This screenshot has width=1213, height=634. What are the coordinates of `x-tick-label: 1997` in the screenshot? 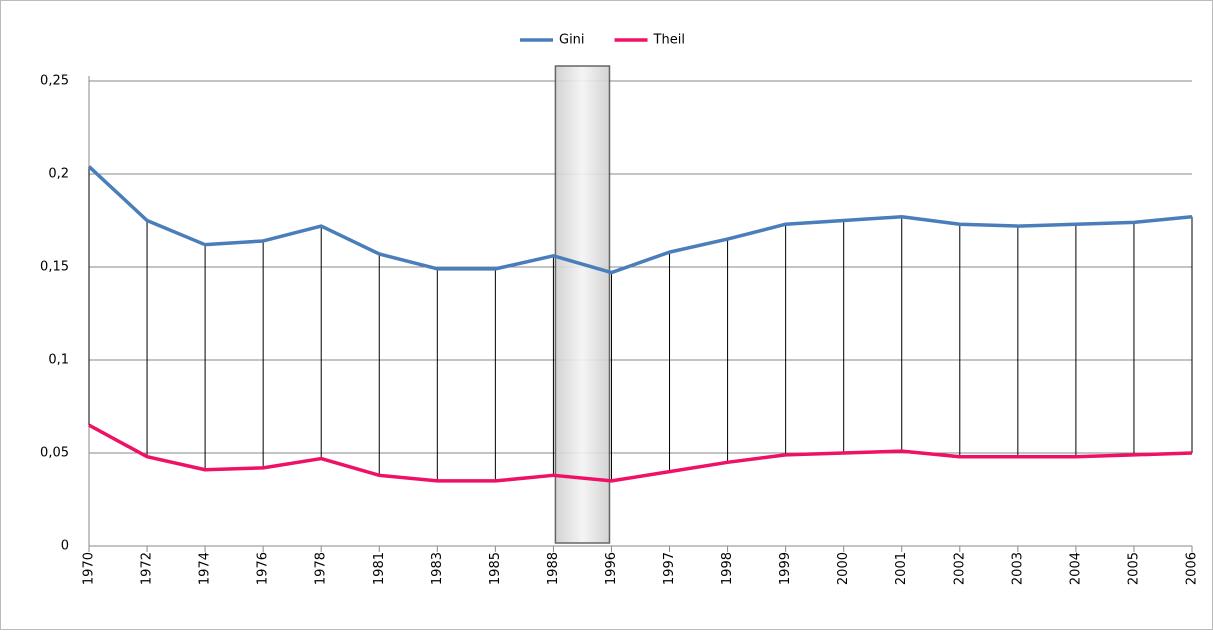 It's located at (669, 568).